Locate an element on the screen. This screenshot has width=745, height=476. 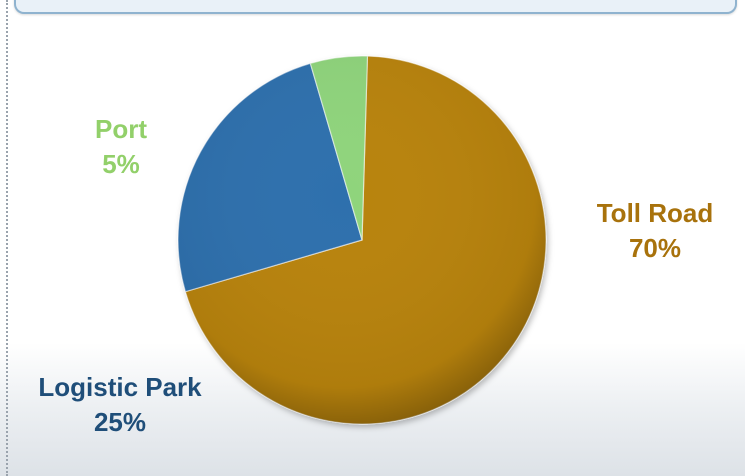
label-port-name: Port is located at coordinates (121, 129).